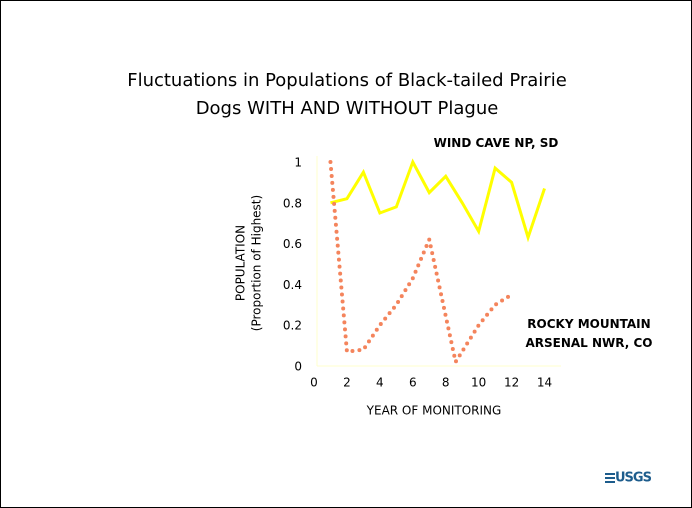 This screenshot has height=508, width=692. I want to click on chart-title: Dogs WITH AND WITHOUT Plague, so click(347, 108).